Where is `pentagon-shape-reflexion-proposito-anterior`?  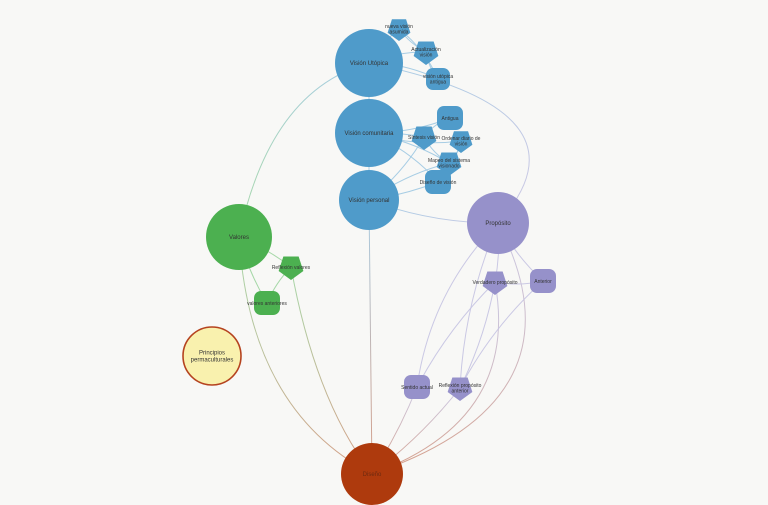 pentagon-shape-reflexion-proposito-anterior is located at coordinates (460, 389).